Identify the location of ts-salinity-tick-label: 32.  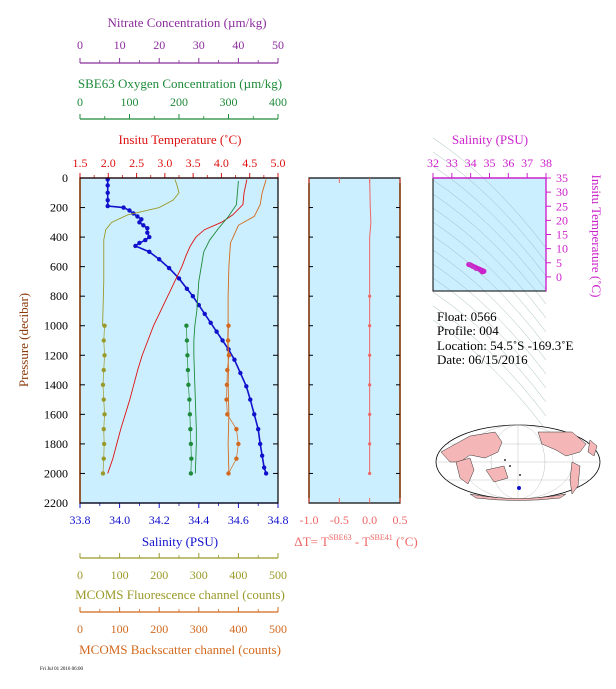
(433, 163).